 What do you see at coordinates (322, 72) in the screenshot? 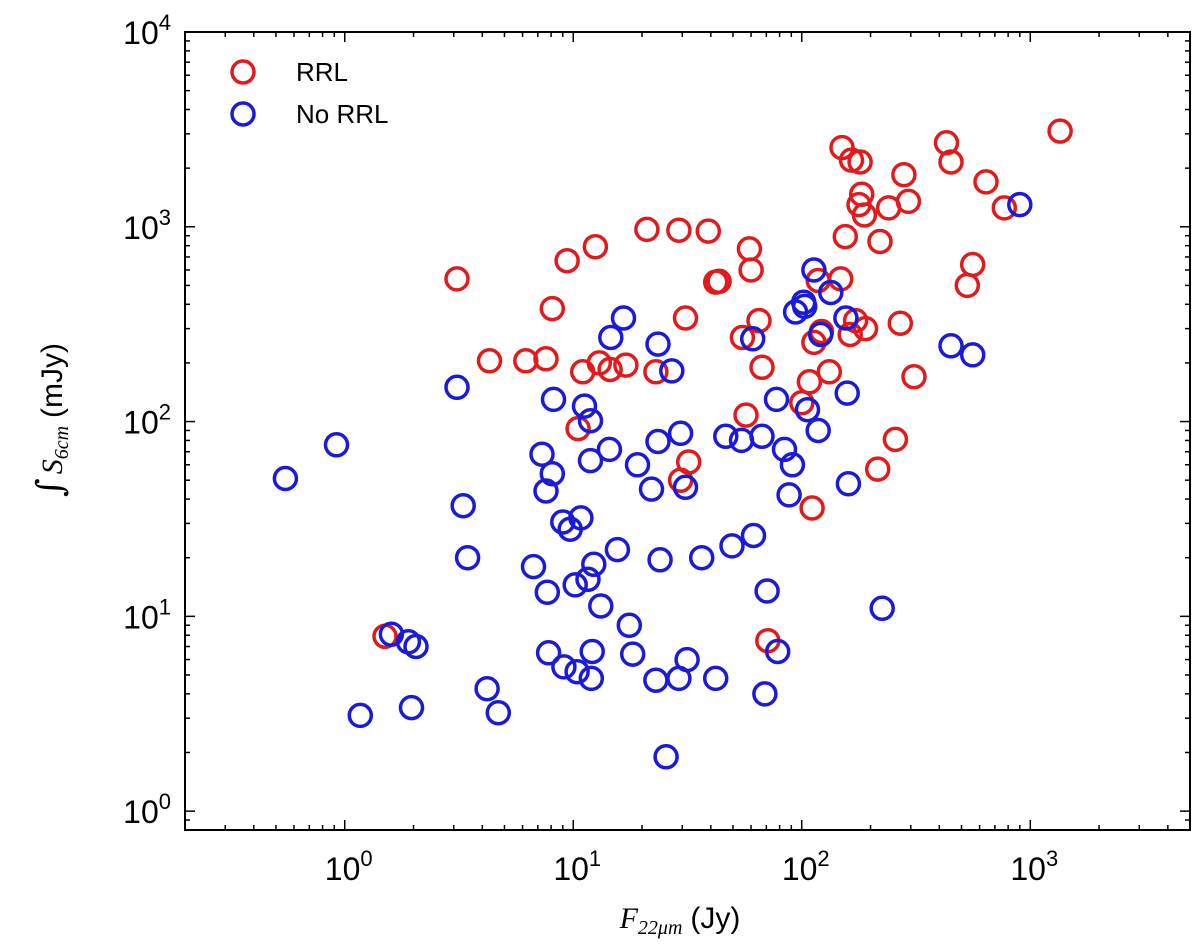
I see `legend-label-rrl: RRL` at bounding box center [322, 72].